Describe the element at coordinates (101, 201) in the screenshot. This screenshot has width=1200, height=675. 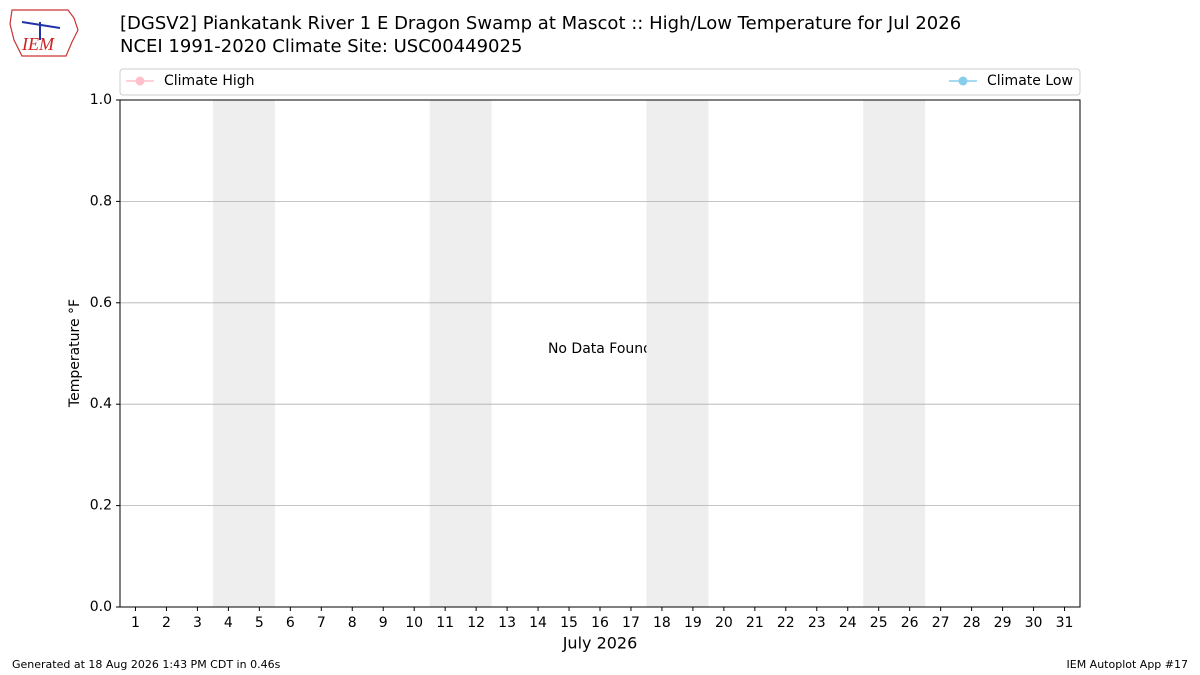
I see `y-tick-label: 0.8` at that location.